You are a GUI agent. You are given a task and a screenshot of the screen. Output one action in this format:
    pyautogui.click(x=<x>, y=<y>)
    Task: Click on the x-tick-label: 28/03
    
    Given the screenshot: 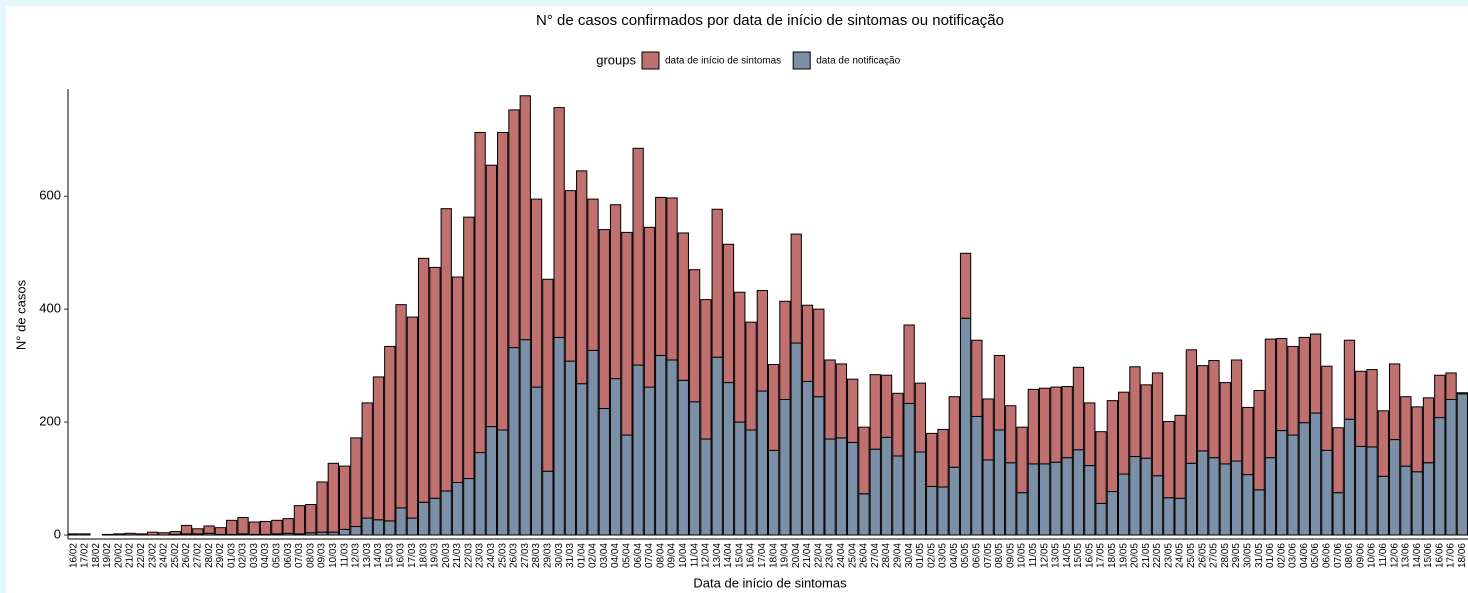 What is the action you would take?
    pyautogui.click(x=536, y=555)
    